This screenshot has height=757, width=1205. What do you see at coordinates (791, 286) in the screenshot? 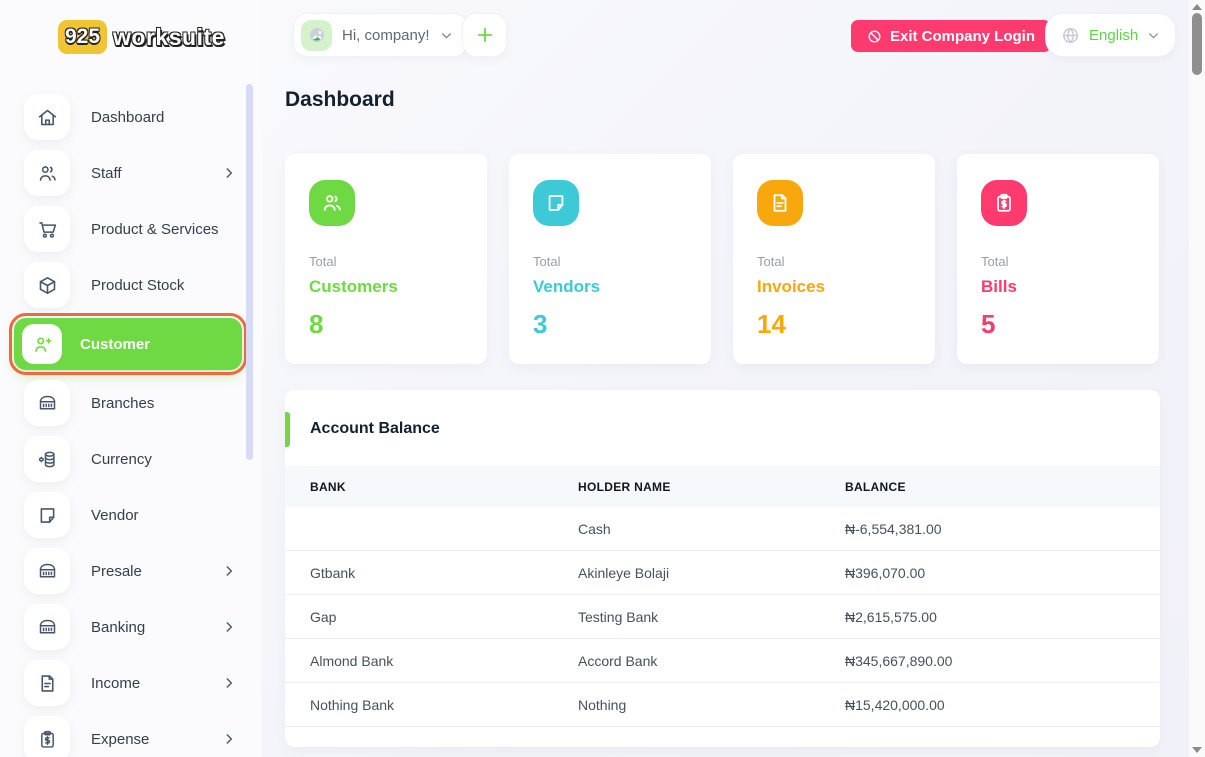
I see `stat-name: Invoices` at bounding box center [791, 286].